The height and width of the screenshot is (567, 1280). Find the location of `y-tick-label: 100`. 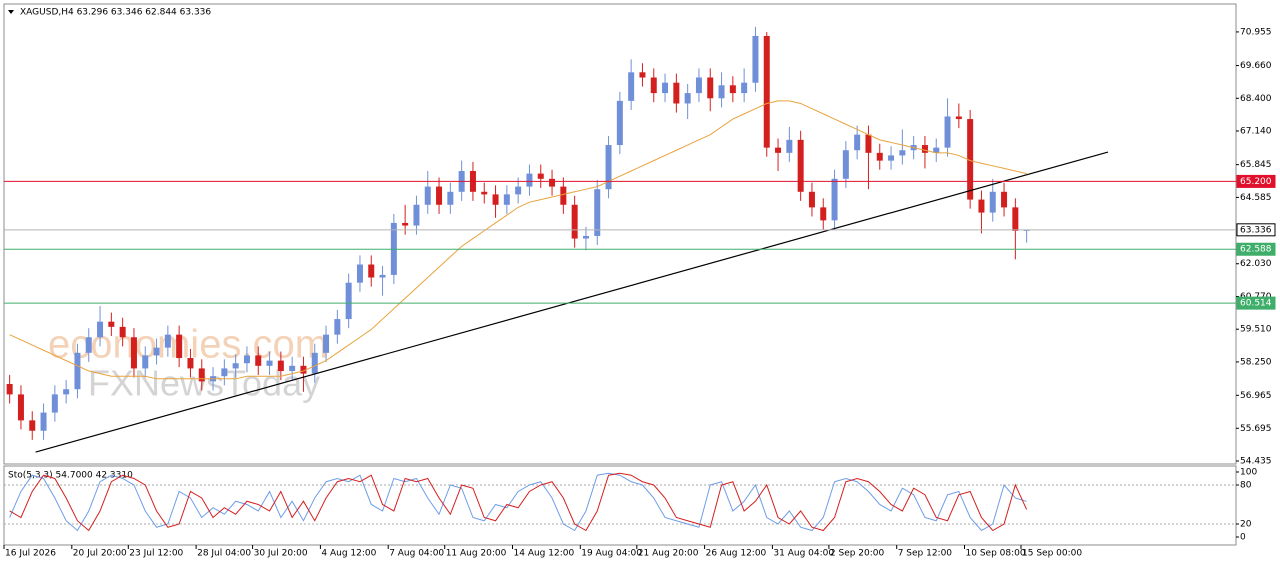

y-tick-label: 100 is located at coordinates (1248, 472).